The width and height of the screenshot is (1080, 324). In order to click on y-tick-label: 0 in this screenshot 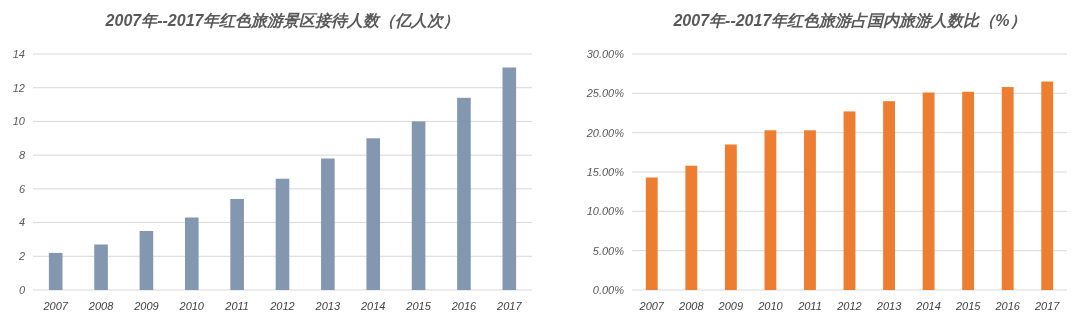, I will do `click(22, 289)`.